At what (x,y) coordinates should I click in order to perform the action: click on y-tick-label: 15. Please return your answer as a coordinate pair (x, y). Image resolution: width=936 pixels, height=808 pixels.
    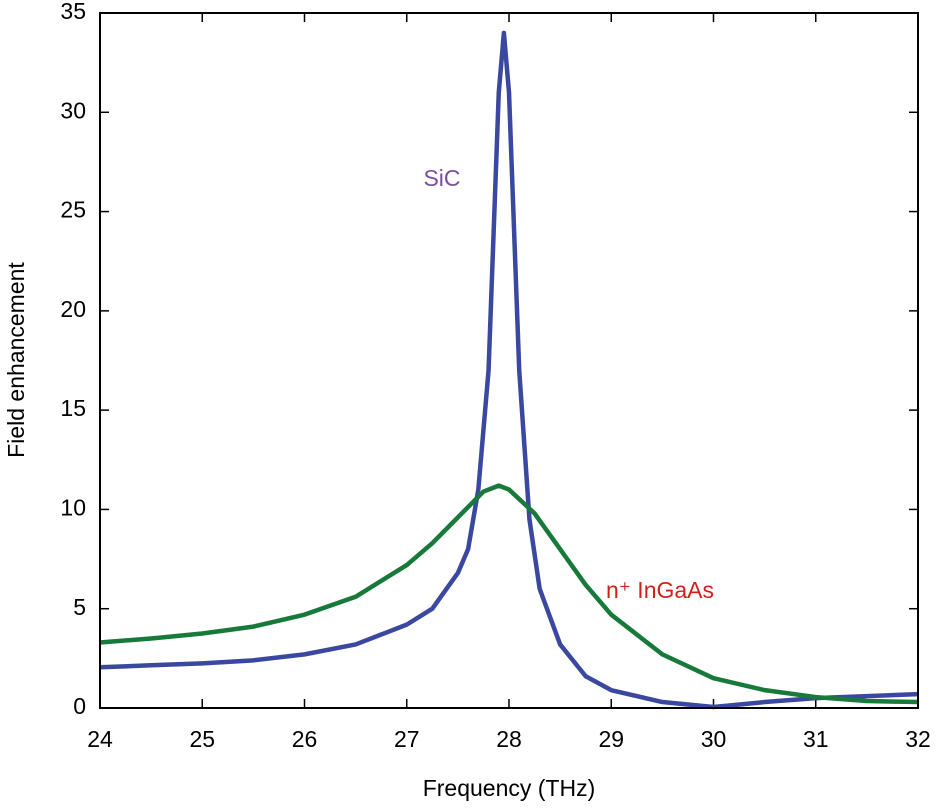
    Looking at the image, I should click on (73, 408).